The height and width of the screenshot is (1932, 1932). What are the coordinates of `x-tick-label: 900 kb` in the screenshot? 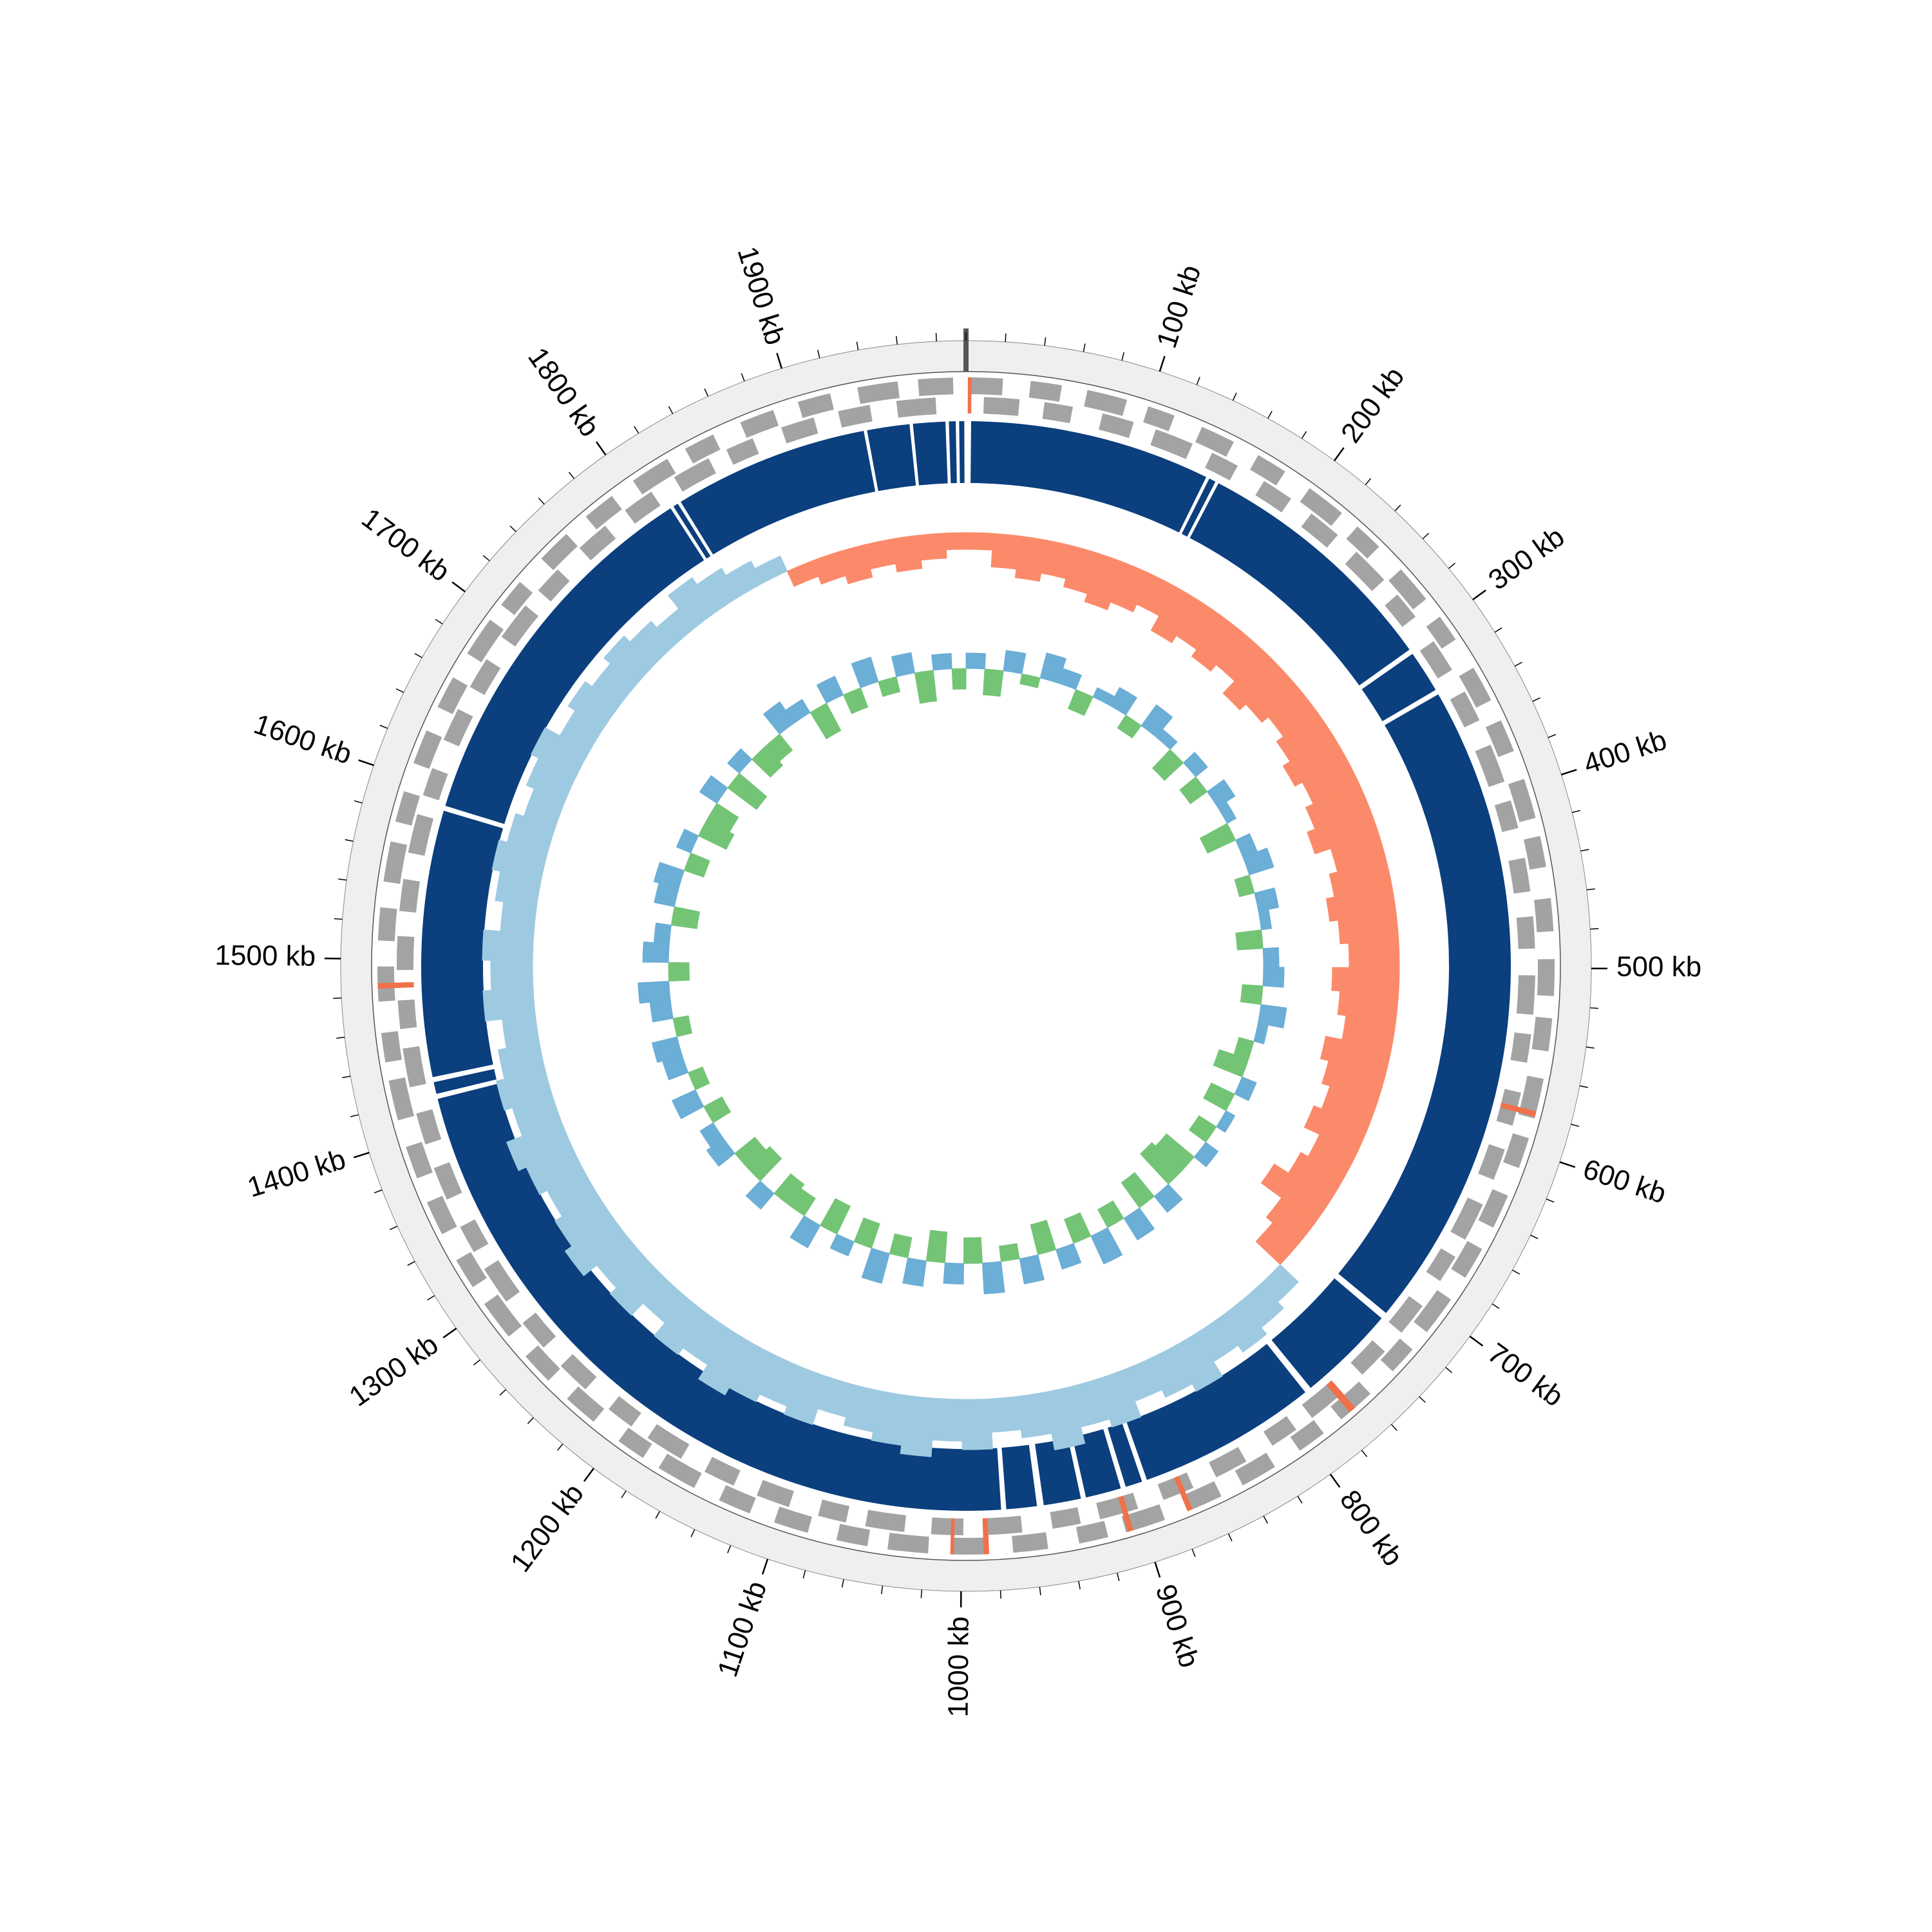 It's located at (1178, 1626).